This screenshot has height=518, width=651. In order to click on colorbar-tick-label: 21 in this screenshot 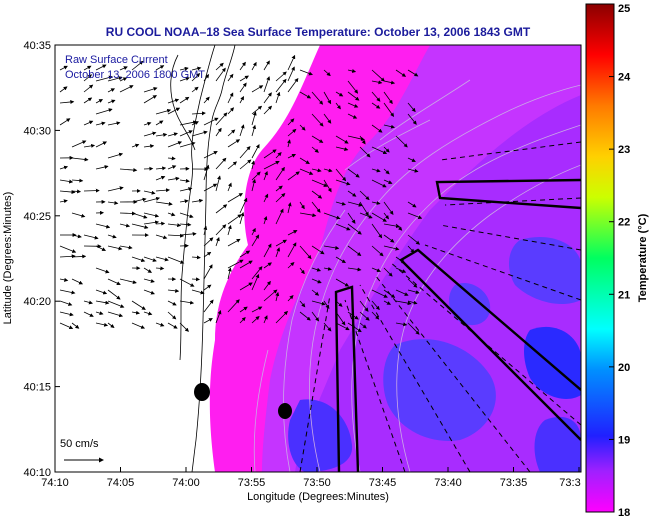, I will do `click(624, 295)`.